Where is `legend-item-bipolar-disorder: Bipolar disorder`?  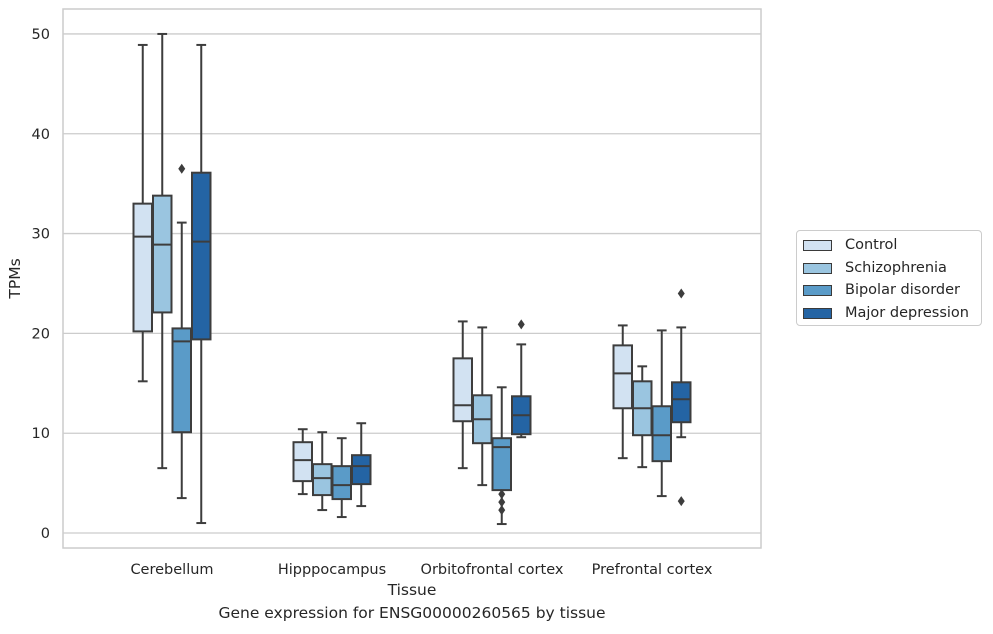 legend-item-bipolar-disorder: Bipolar disorder is located at coordinates (881, 290).